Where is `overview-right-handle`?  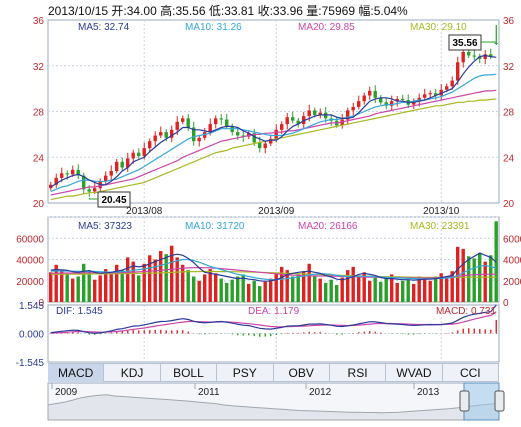
overview-right-handle is located at coordinates (499, 401).